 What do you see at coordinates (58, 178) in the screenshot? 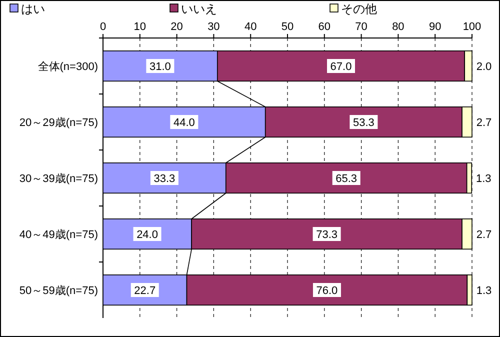
I see `y-tick-label: 30～39歳(n=75)` at bounding box center [58, 178].